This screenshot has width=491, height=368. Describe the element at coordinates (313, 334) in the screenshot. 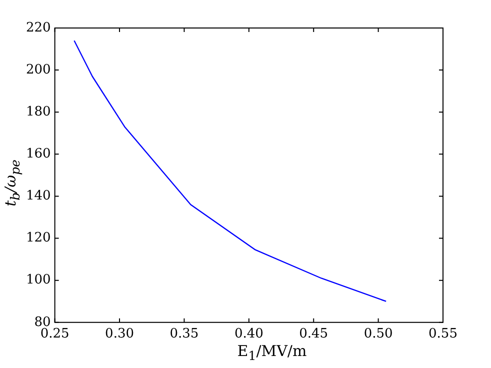

I see `x-tick-label: 0.45` at that location.